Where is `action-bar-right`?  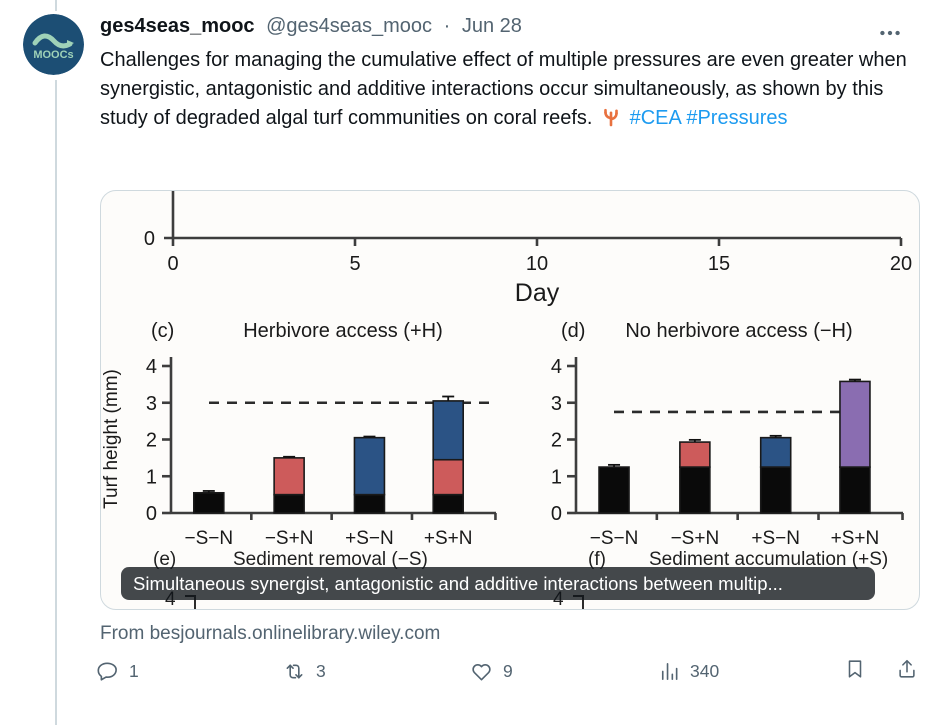
action-bar-right is located at coordinates (881, 671).